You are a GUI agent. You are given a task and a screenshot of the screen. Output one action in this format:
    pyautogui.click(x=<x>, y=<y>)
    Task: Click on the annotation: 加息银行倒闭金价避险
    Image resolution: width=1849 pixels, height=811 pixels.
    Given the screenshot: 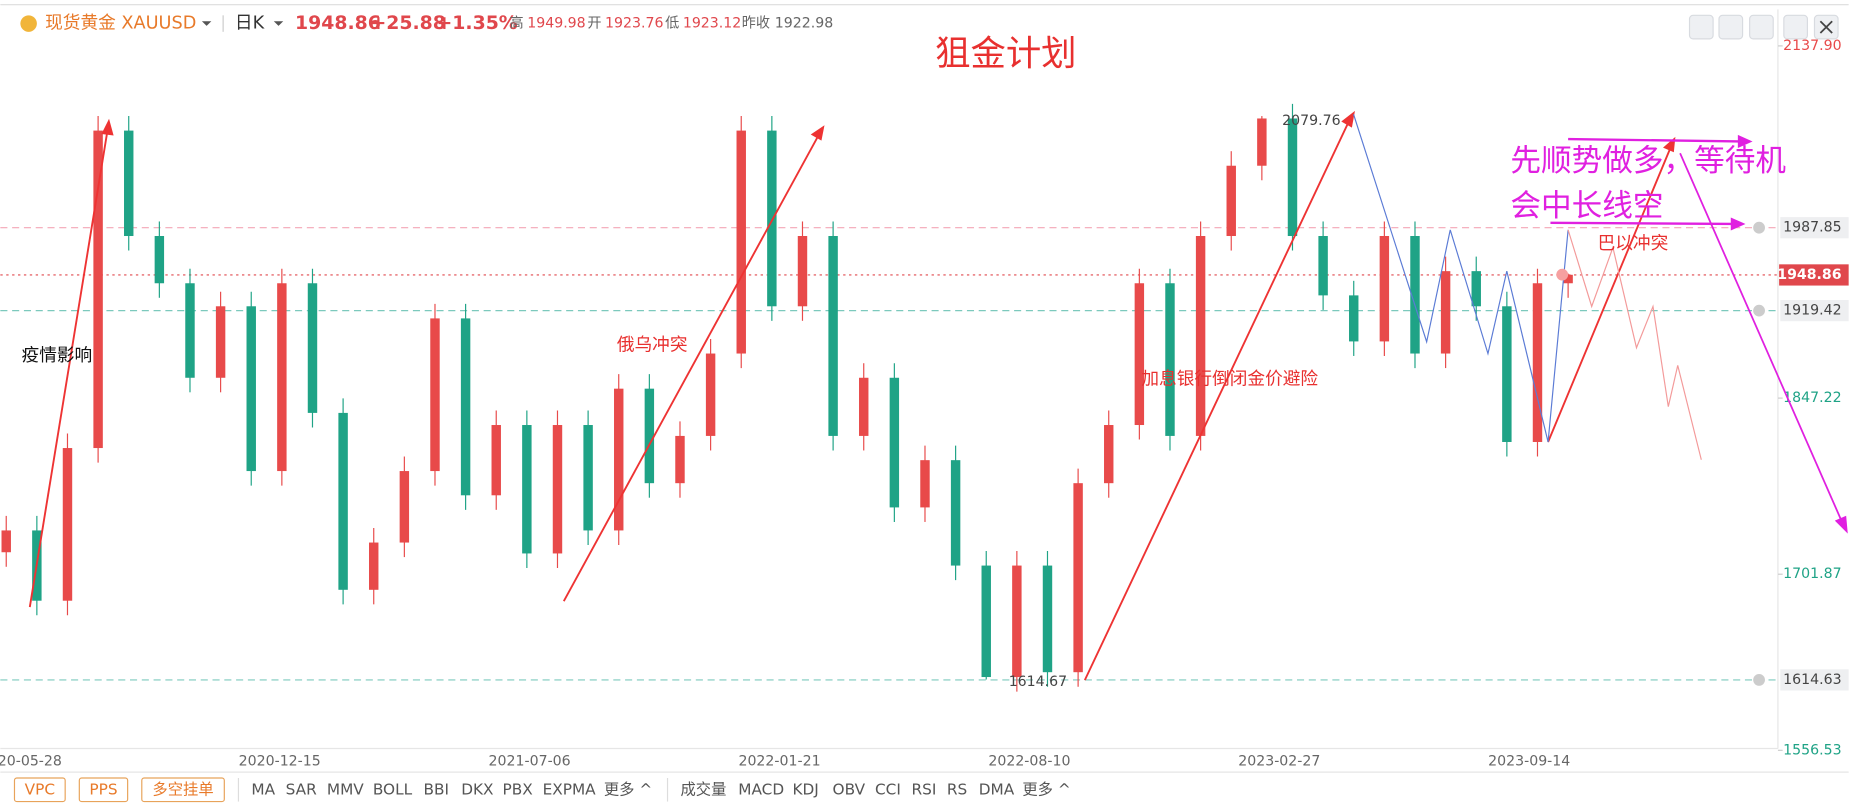 What is the action you would take?
    pyautogui.click(x=1229, y=379)
    